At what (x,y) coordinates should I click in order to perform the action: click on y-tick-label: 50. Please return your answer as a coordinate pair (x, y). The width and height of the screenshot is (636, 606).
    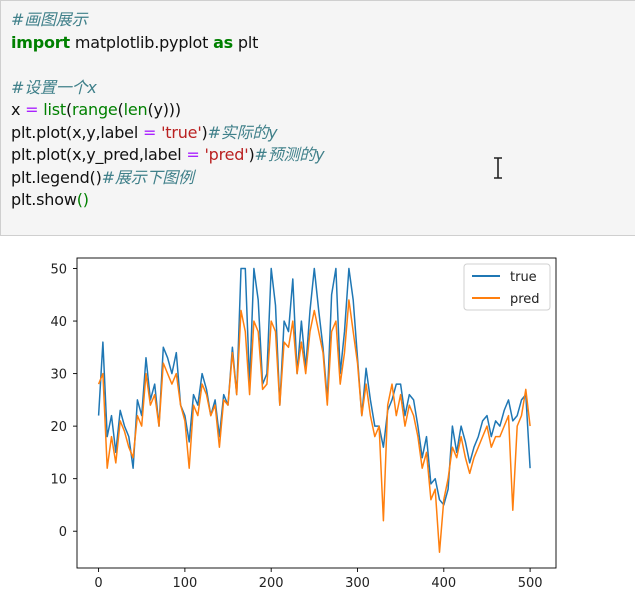
    Looking at the image, I should click on (58, 270).